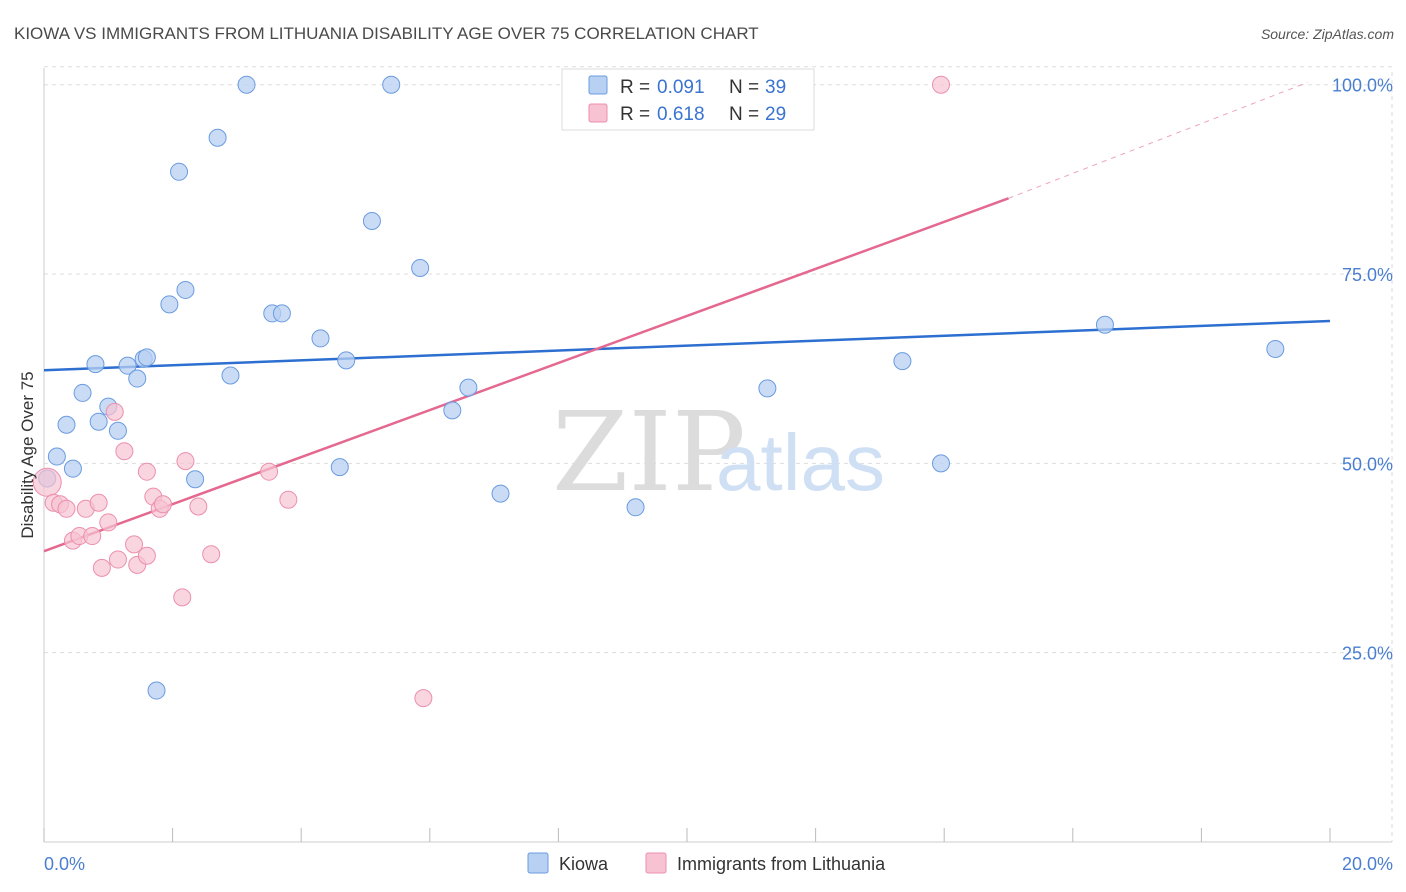 The width and height of the screenshot is (1406, 892). I want to click on kiowa-n-value: 39, so click(775, 87).